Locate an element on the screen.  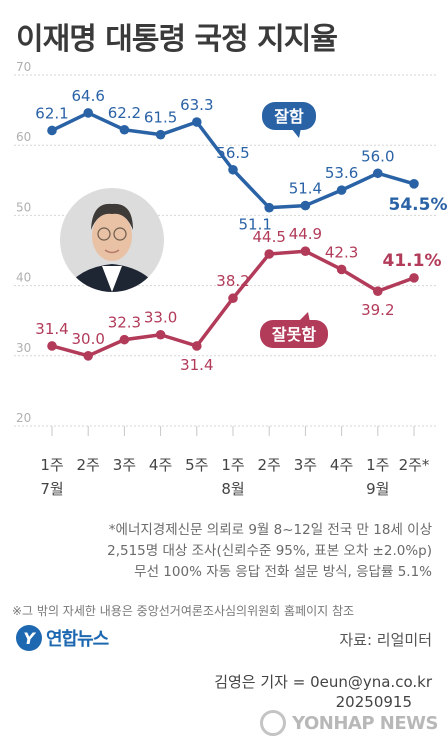
watermark-icon is located at coordinates (273, 723).